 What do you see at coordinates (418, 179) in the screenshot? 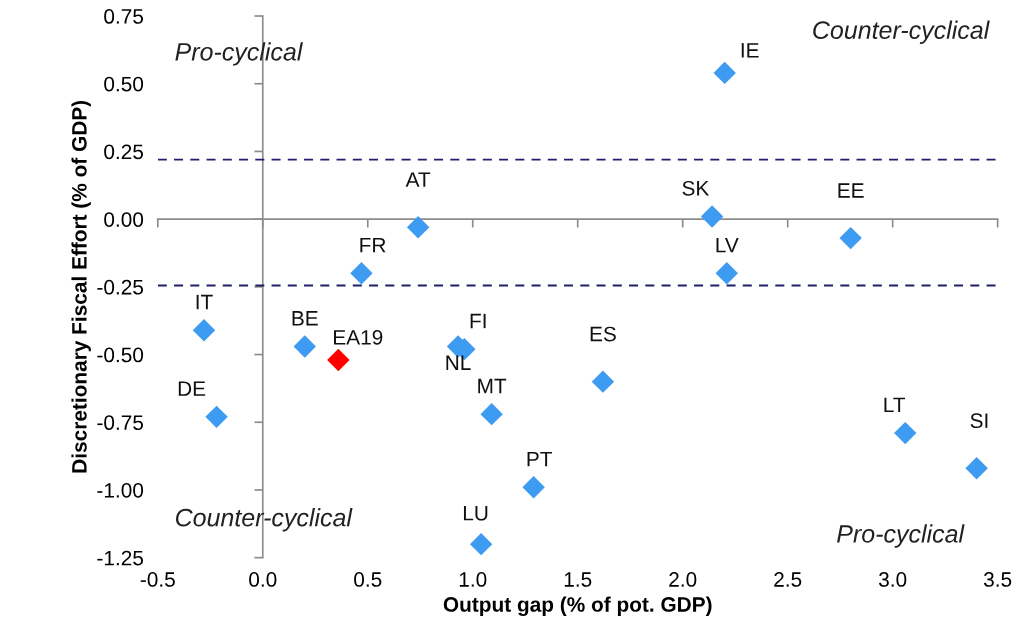
I see `series-label: AT` at bounding box center [418, 179].